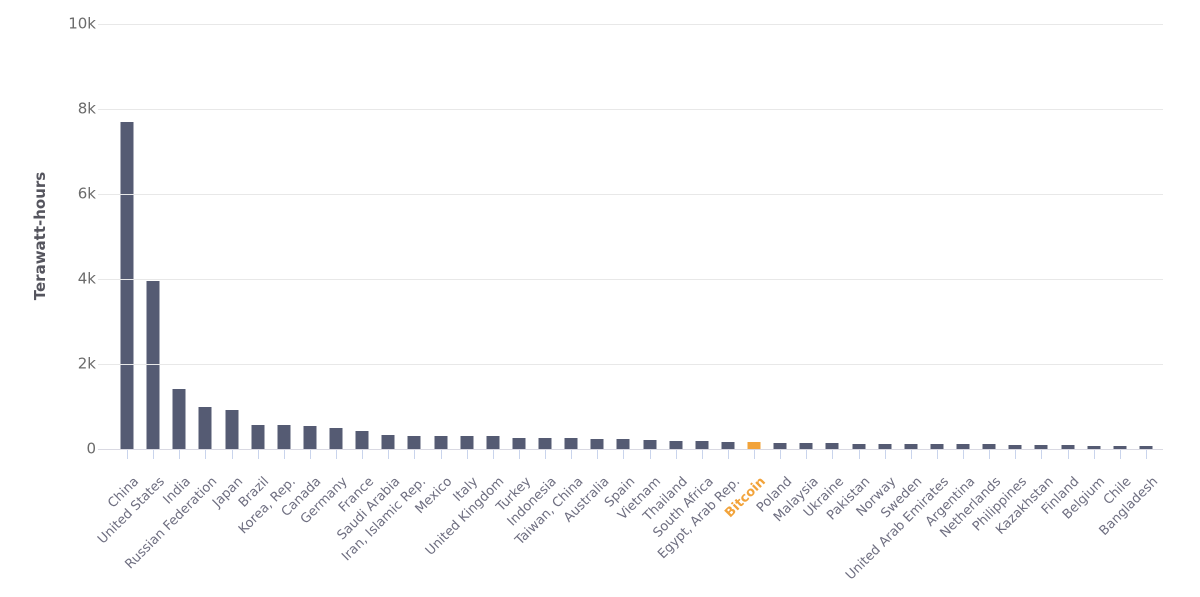 The width and height of the screenshot is (1200, 597). Describe the element at coordinates (989, 446) in the screenshot. I see `bar-netherlands` at that location.